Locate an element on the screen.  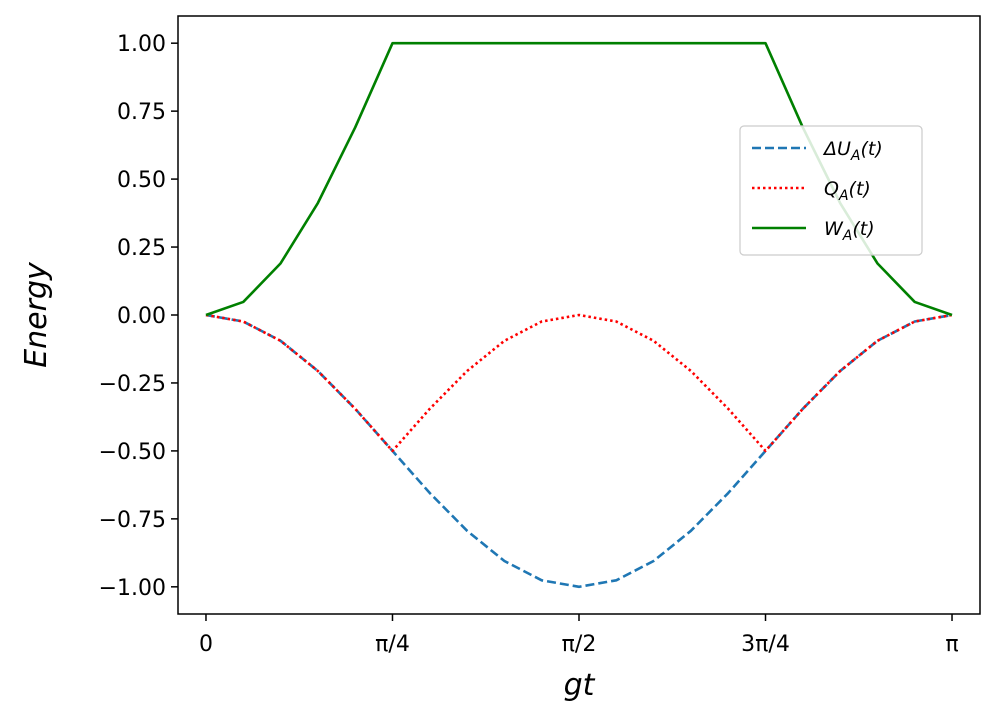
legend-label-base: ΔU is located at coordinates (836, 149).